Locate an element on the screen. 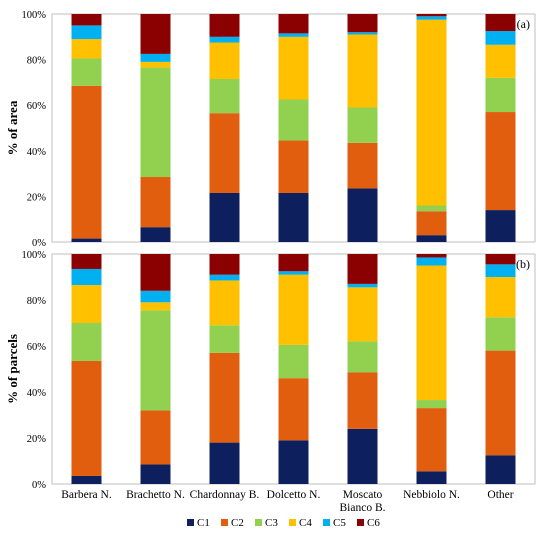 Image resolution: width=550 pixels, height=539 pixels. category-label: Moscato Bianco B. is located at coordinates (363, 501).